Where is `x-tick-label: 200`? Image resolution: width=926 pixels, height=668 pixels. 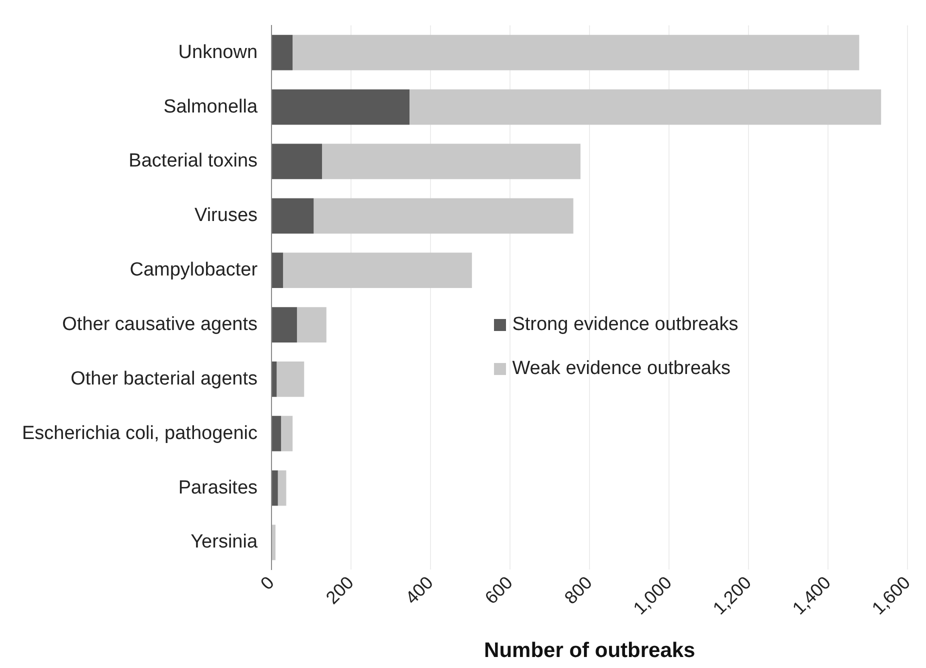 x-tick-label: 200 is located at coordinates (340, 590).